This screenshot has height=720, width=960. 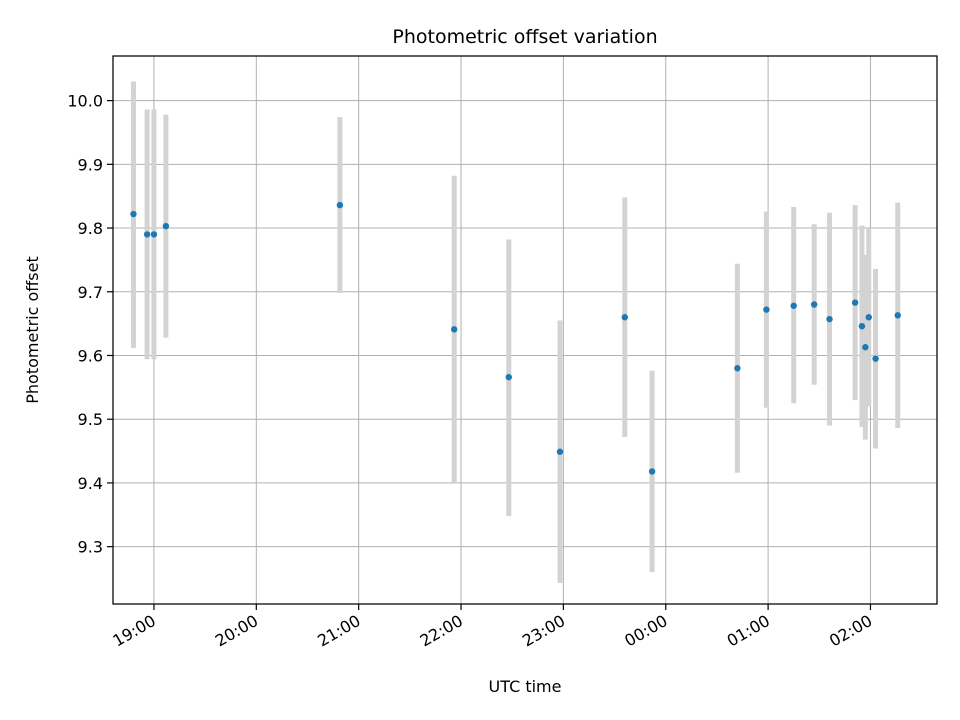 I want to click on y-tick-label: 9.7, so click(x=90, y=292).